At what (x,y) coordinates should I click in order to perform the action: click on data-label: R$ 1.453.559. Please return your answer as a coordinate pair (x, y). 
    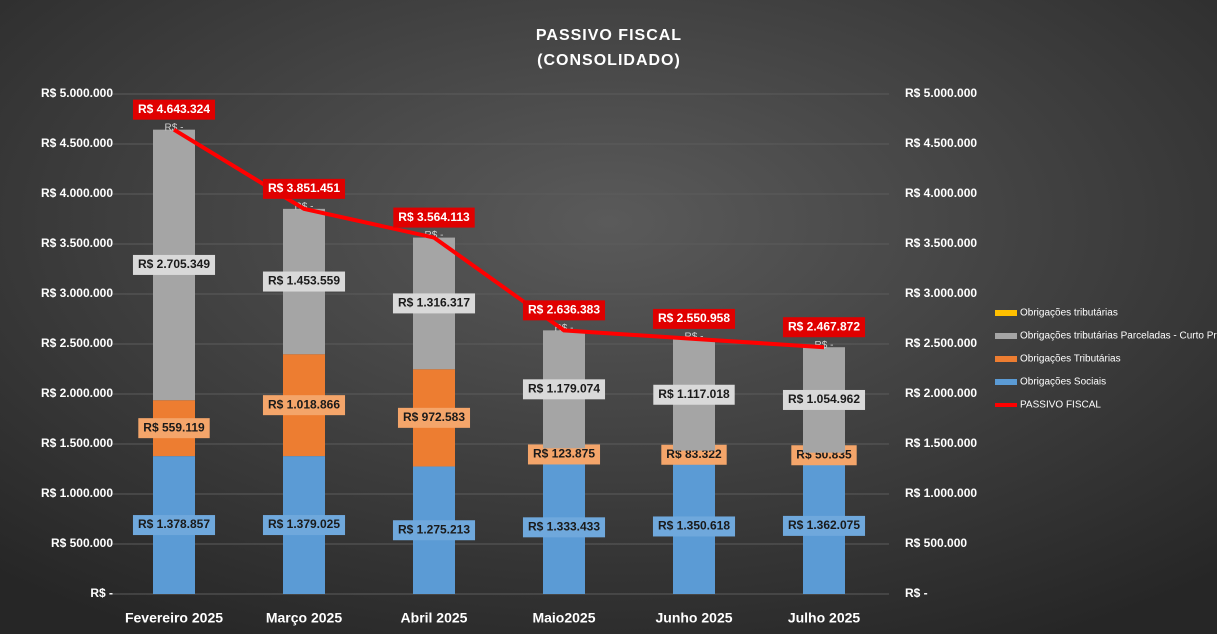
    Looking at the image, I should click on (304, 281).